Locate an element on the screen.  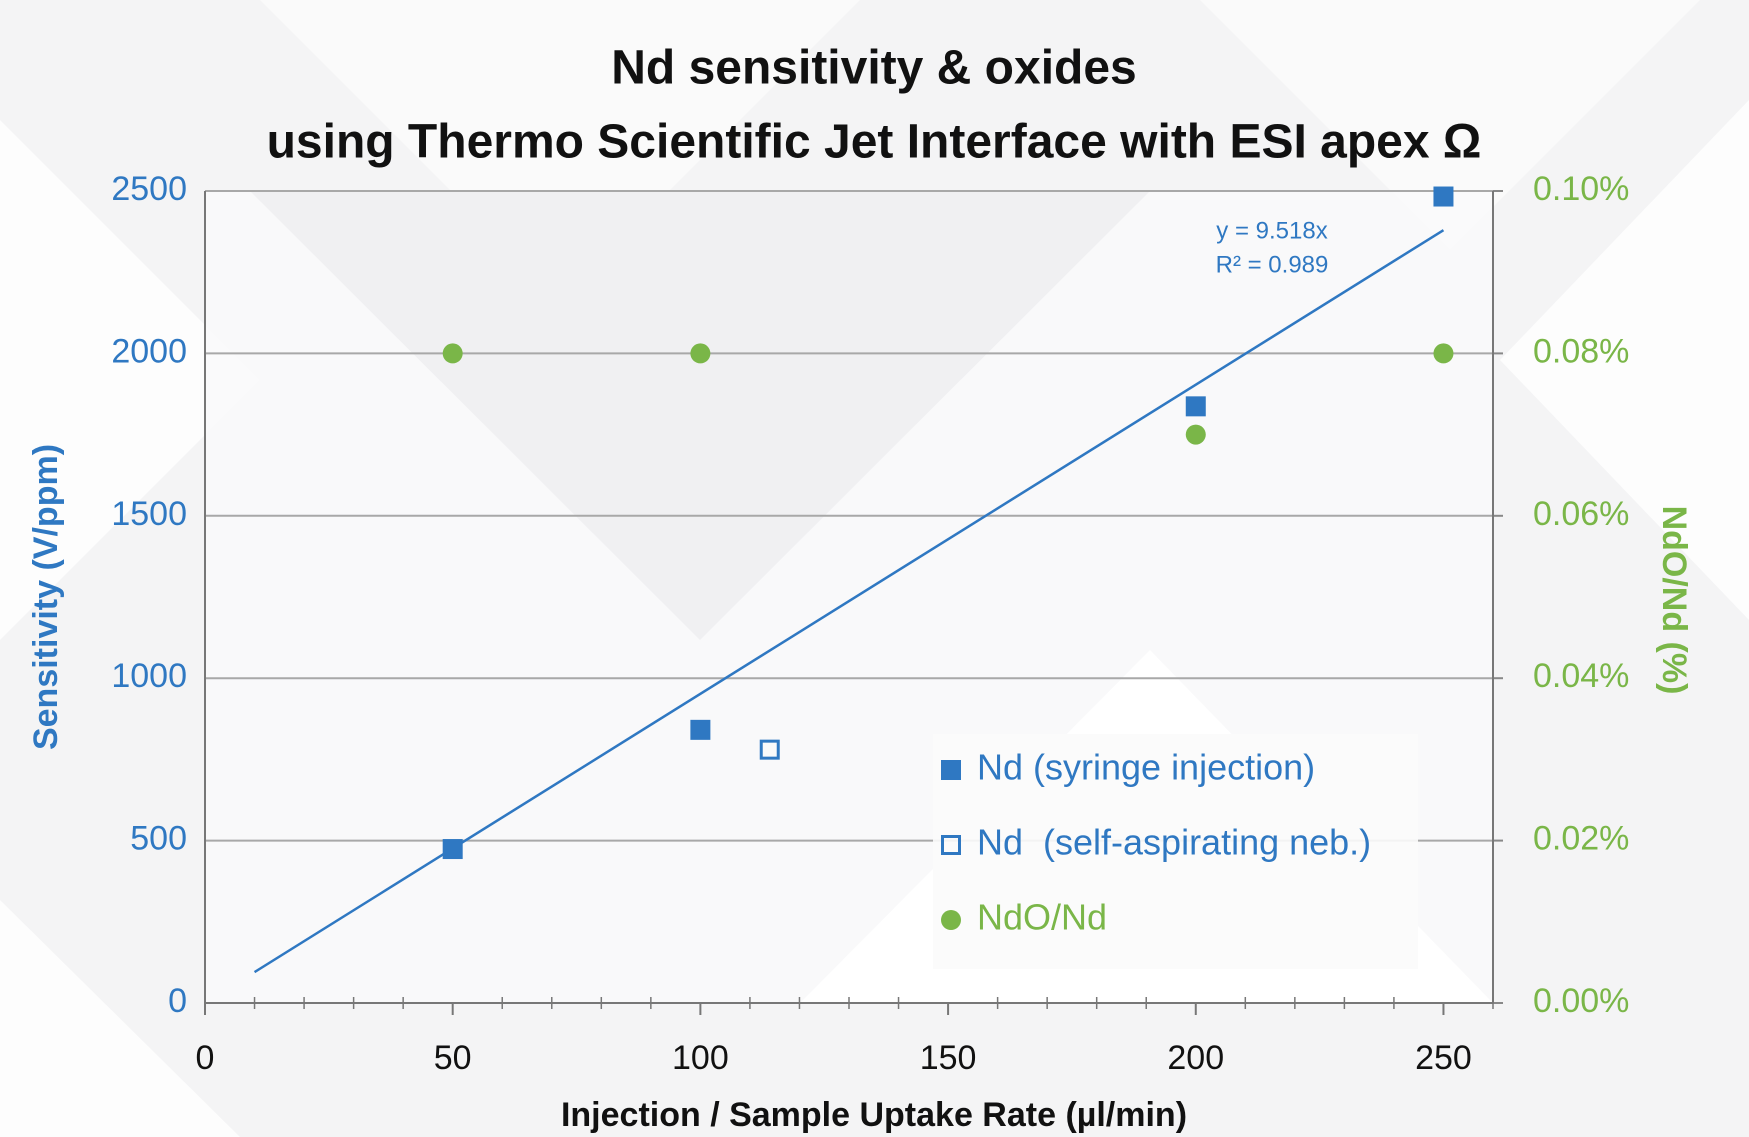
annotation: R² = 0.989 is located at coordinates (1272, 264).